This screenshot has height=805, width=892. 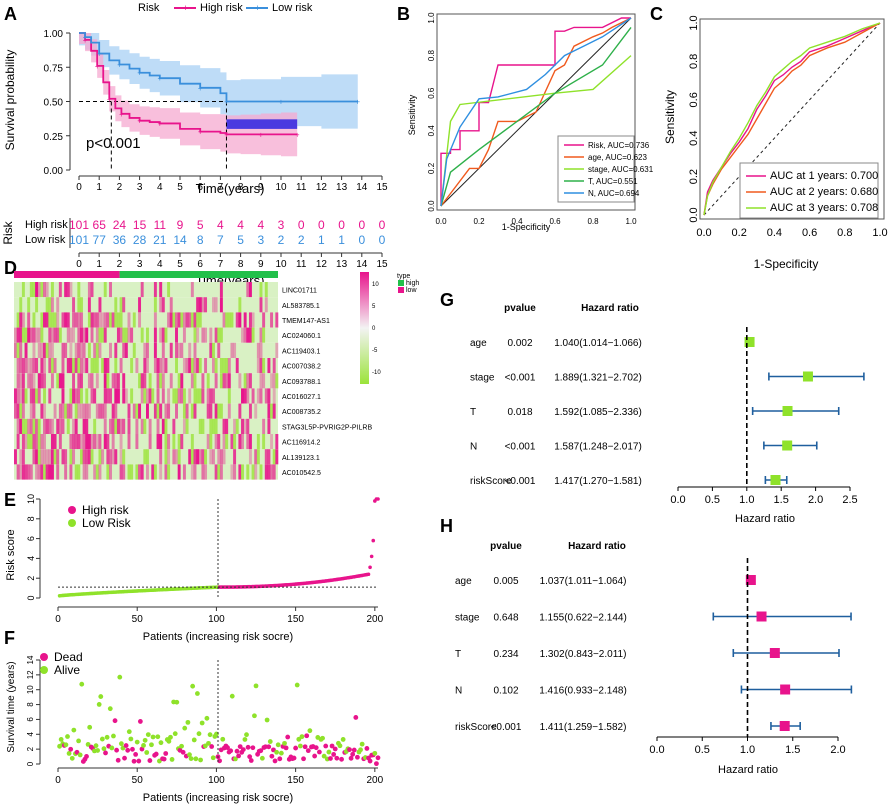 What do you see at coordinates (30, 689) in the screenshot?
I see `survival-y-tick-label: 10` at bounding box center [30, 689].